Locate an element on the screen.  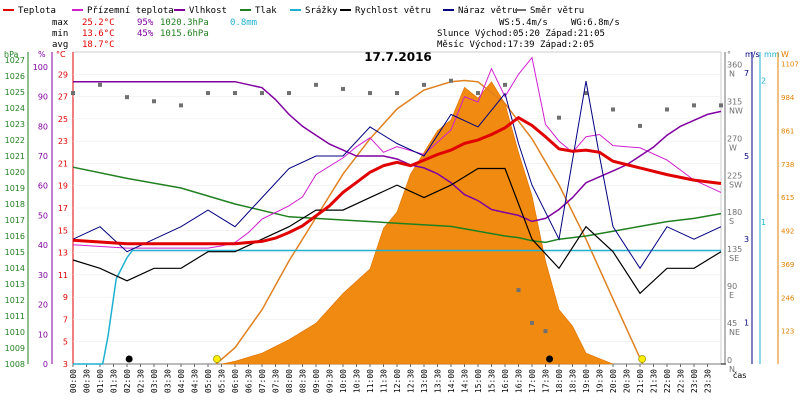
sunset-marker is located at coordinates (642, 359).